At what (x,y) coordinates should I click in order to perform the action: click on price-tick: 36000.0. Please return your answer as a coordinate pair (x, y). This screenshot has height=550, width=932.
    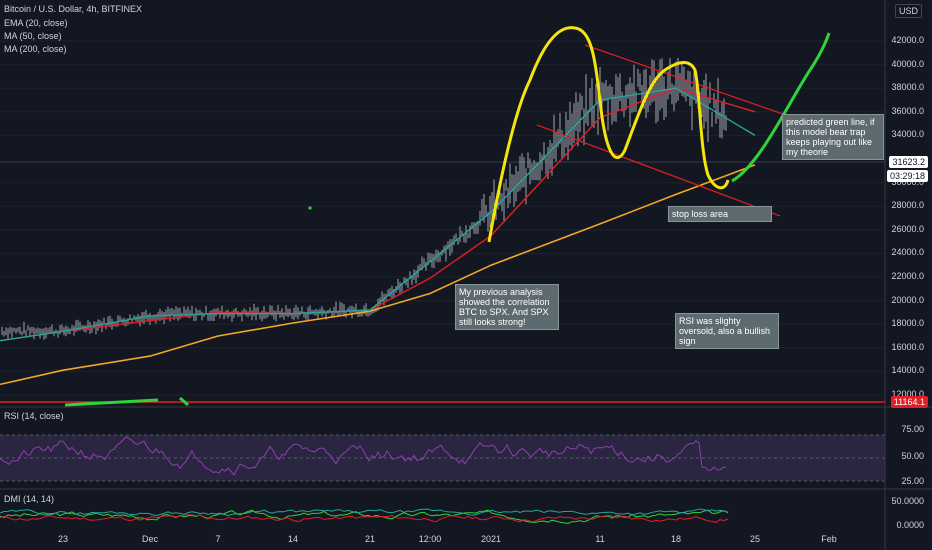
    Looking at the image, I should click on (907, 110).